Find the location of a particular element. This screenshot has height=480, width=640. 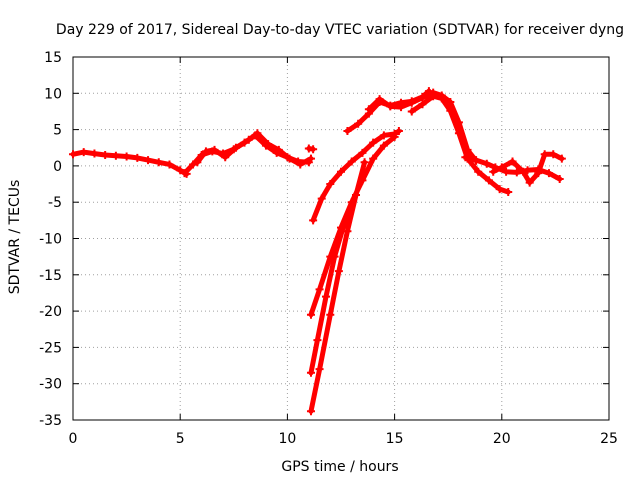

x-tick-label: 20 is located at coordinates (502, 439).